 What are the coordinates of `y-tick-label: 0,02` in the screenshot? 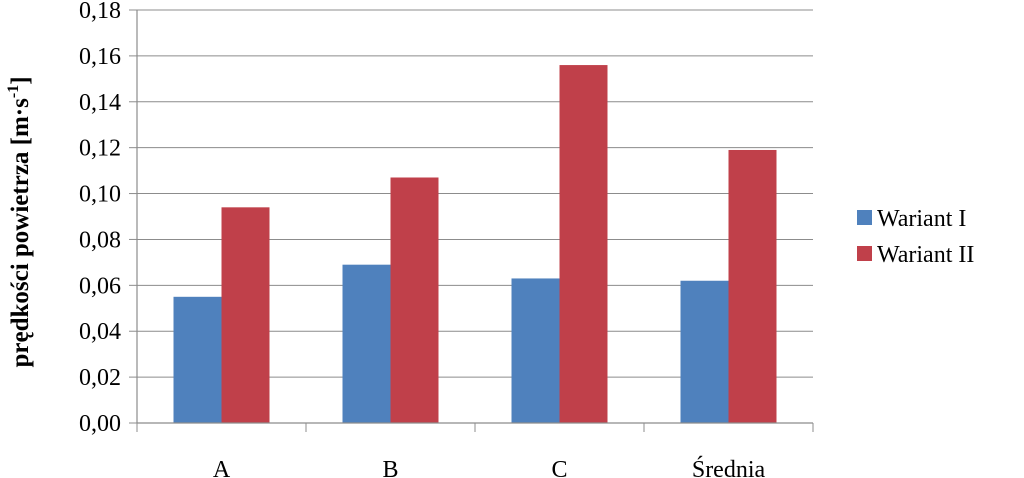 It's located at (100, 378).